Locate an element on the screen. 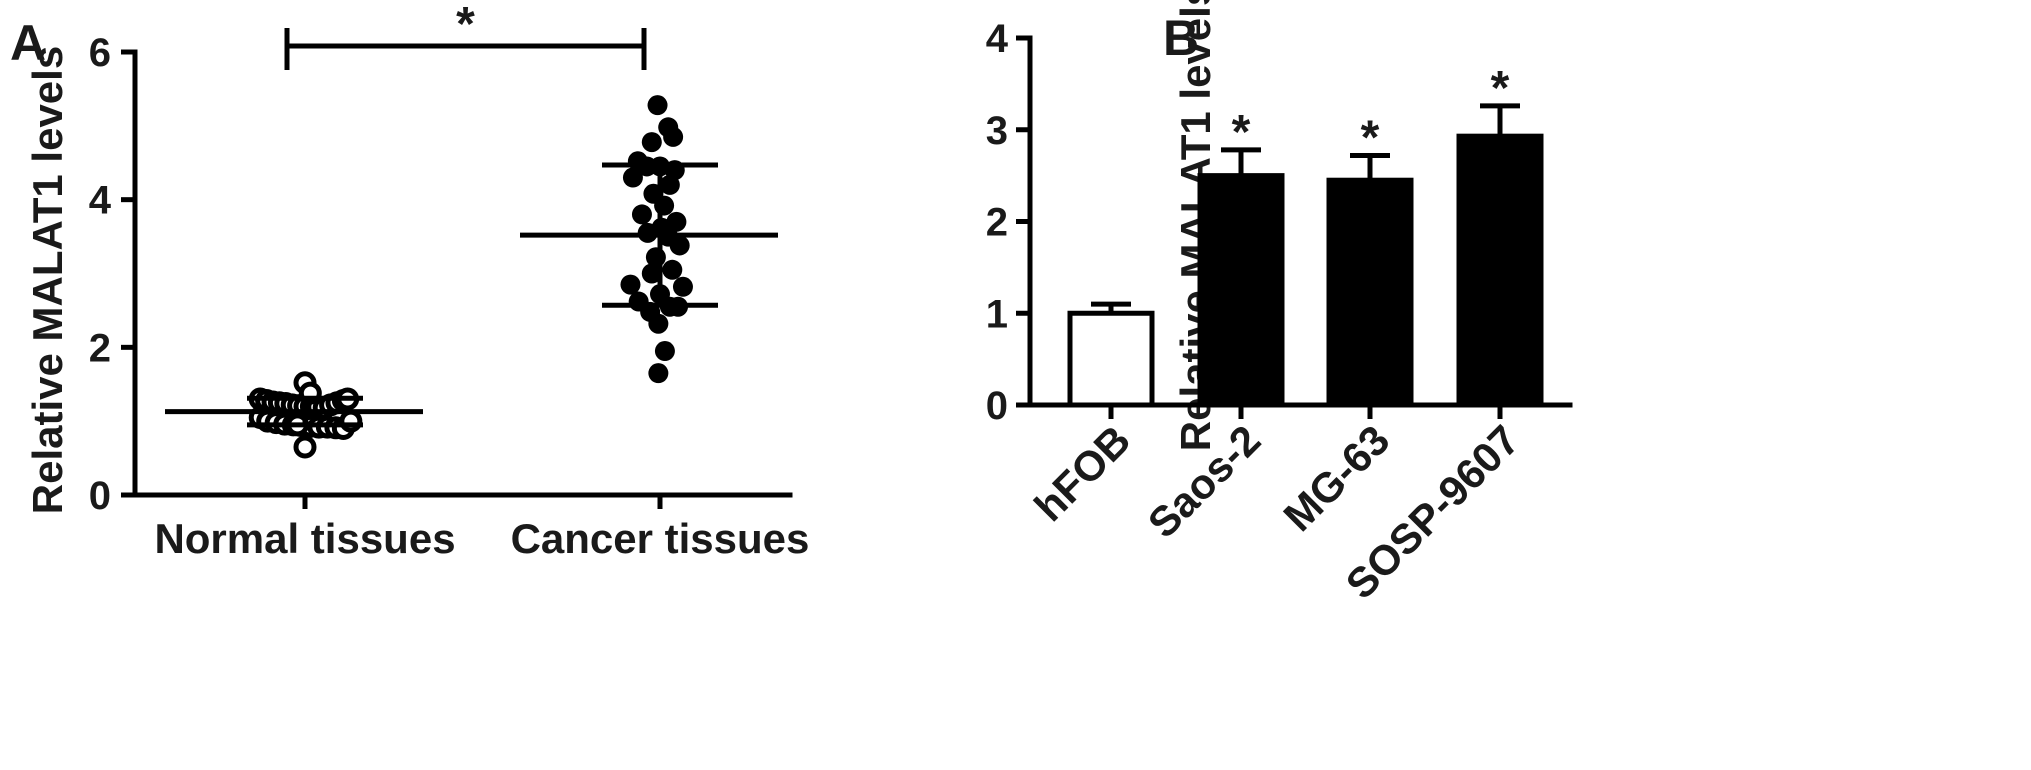 The width and height of the screenshot is (2031, 770). panel-a-y-tick-label: 4 is located at coordinates (100, 201).